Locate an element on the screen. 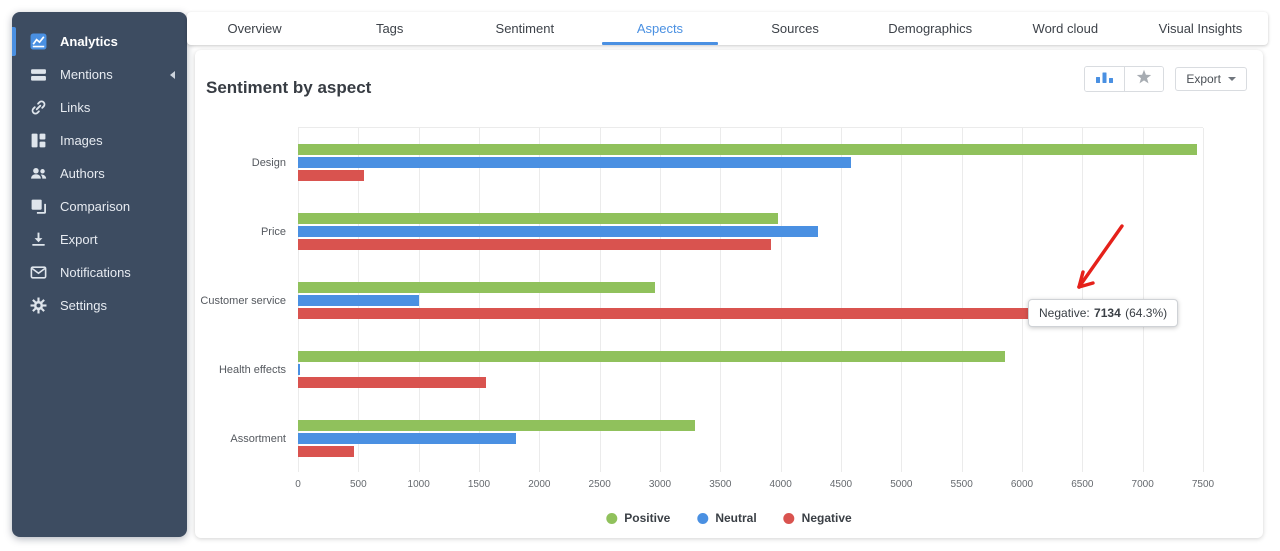  bar-customer-service-positive is located at coordinates (477, 287).